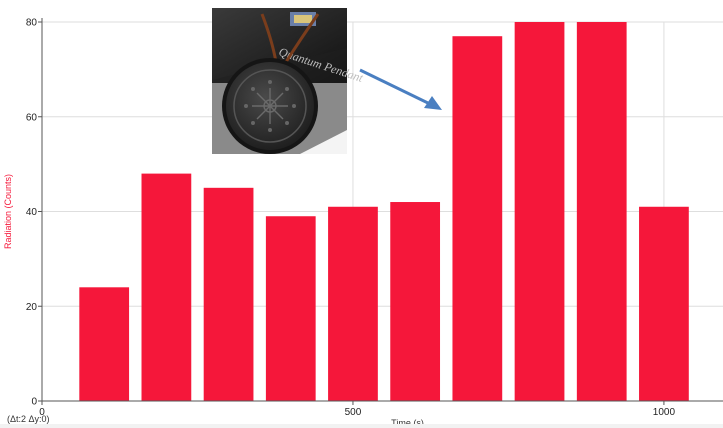  I want to click on x-tick-label: 0, so click(42, 412).